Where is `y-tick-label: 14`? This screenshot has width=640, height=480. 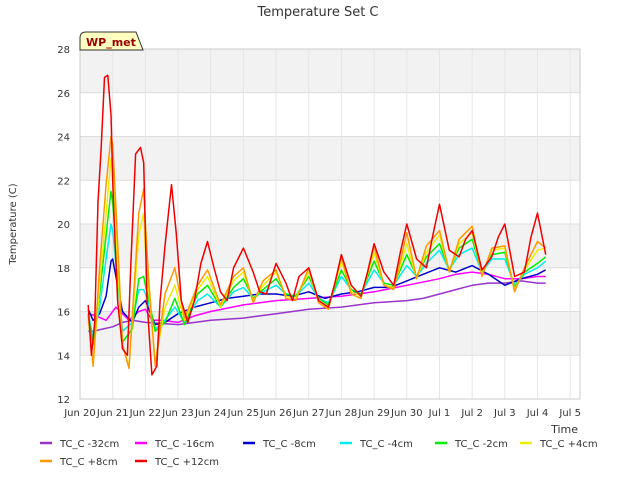 y-tick-label: 14 is located at coordinates (63, 356).